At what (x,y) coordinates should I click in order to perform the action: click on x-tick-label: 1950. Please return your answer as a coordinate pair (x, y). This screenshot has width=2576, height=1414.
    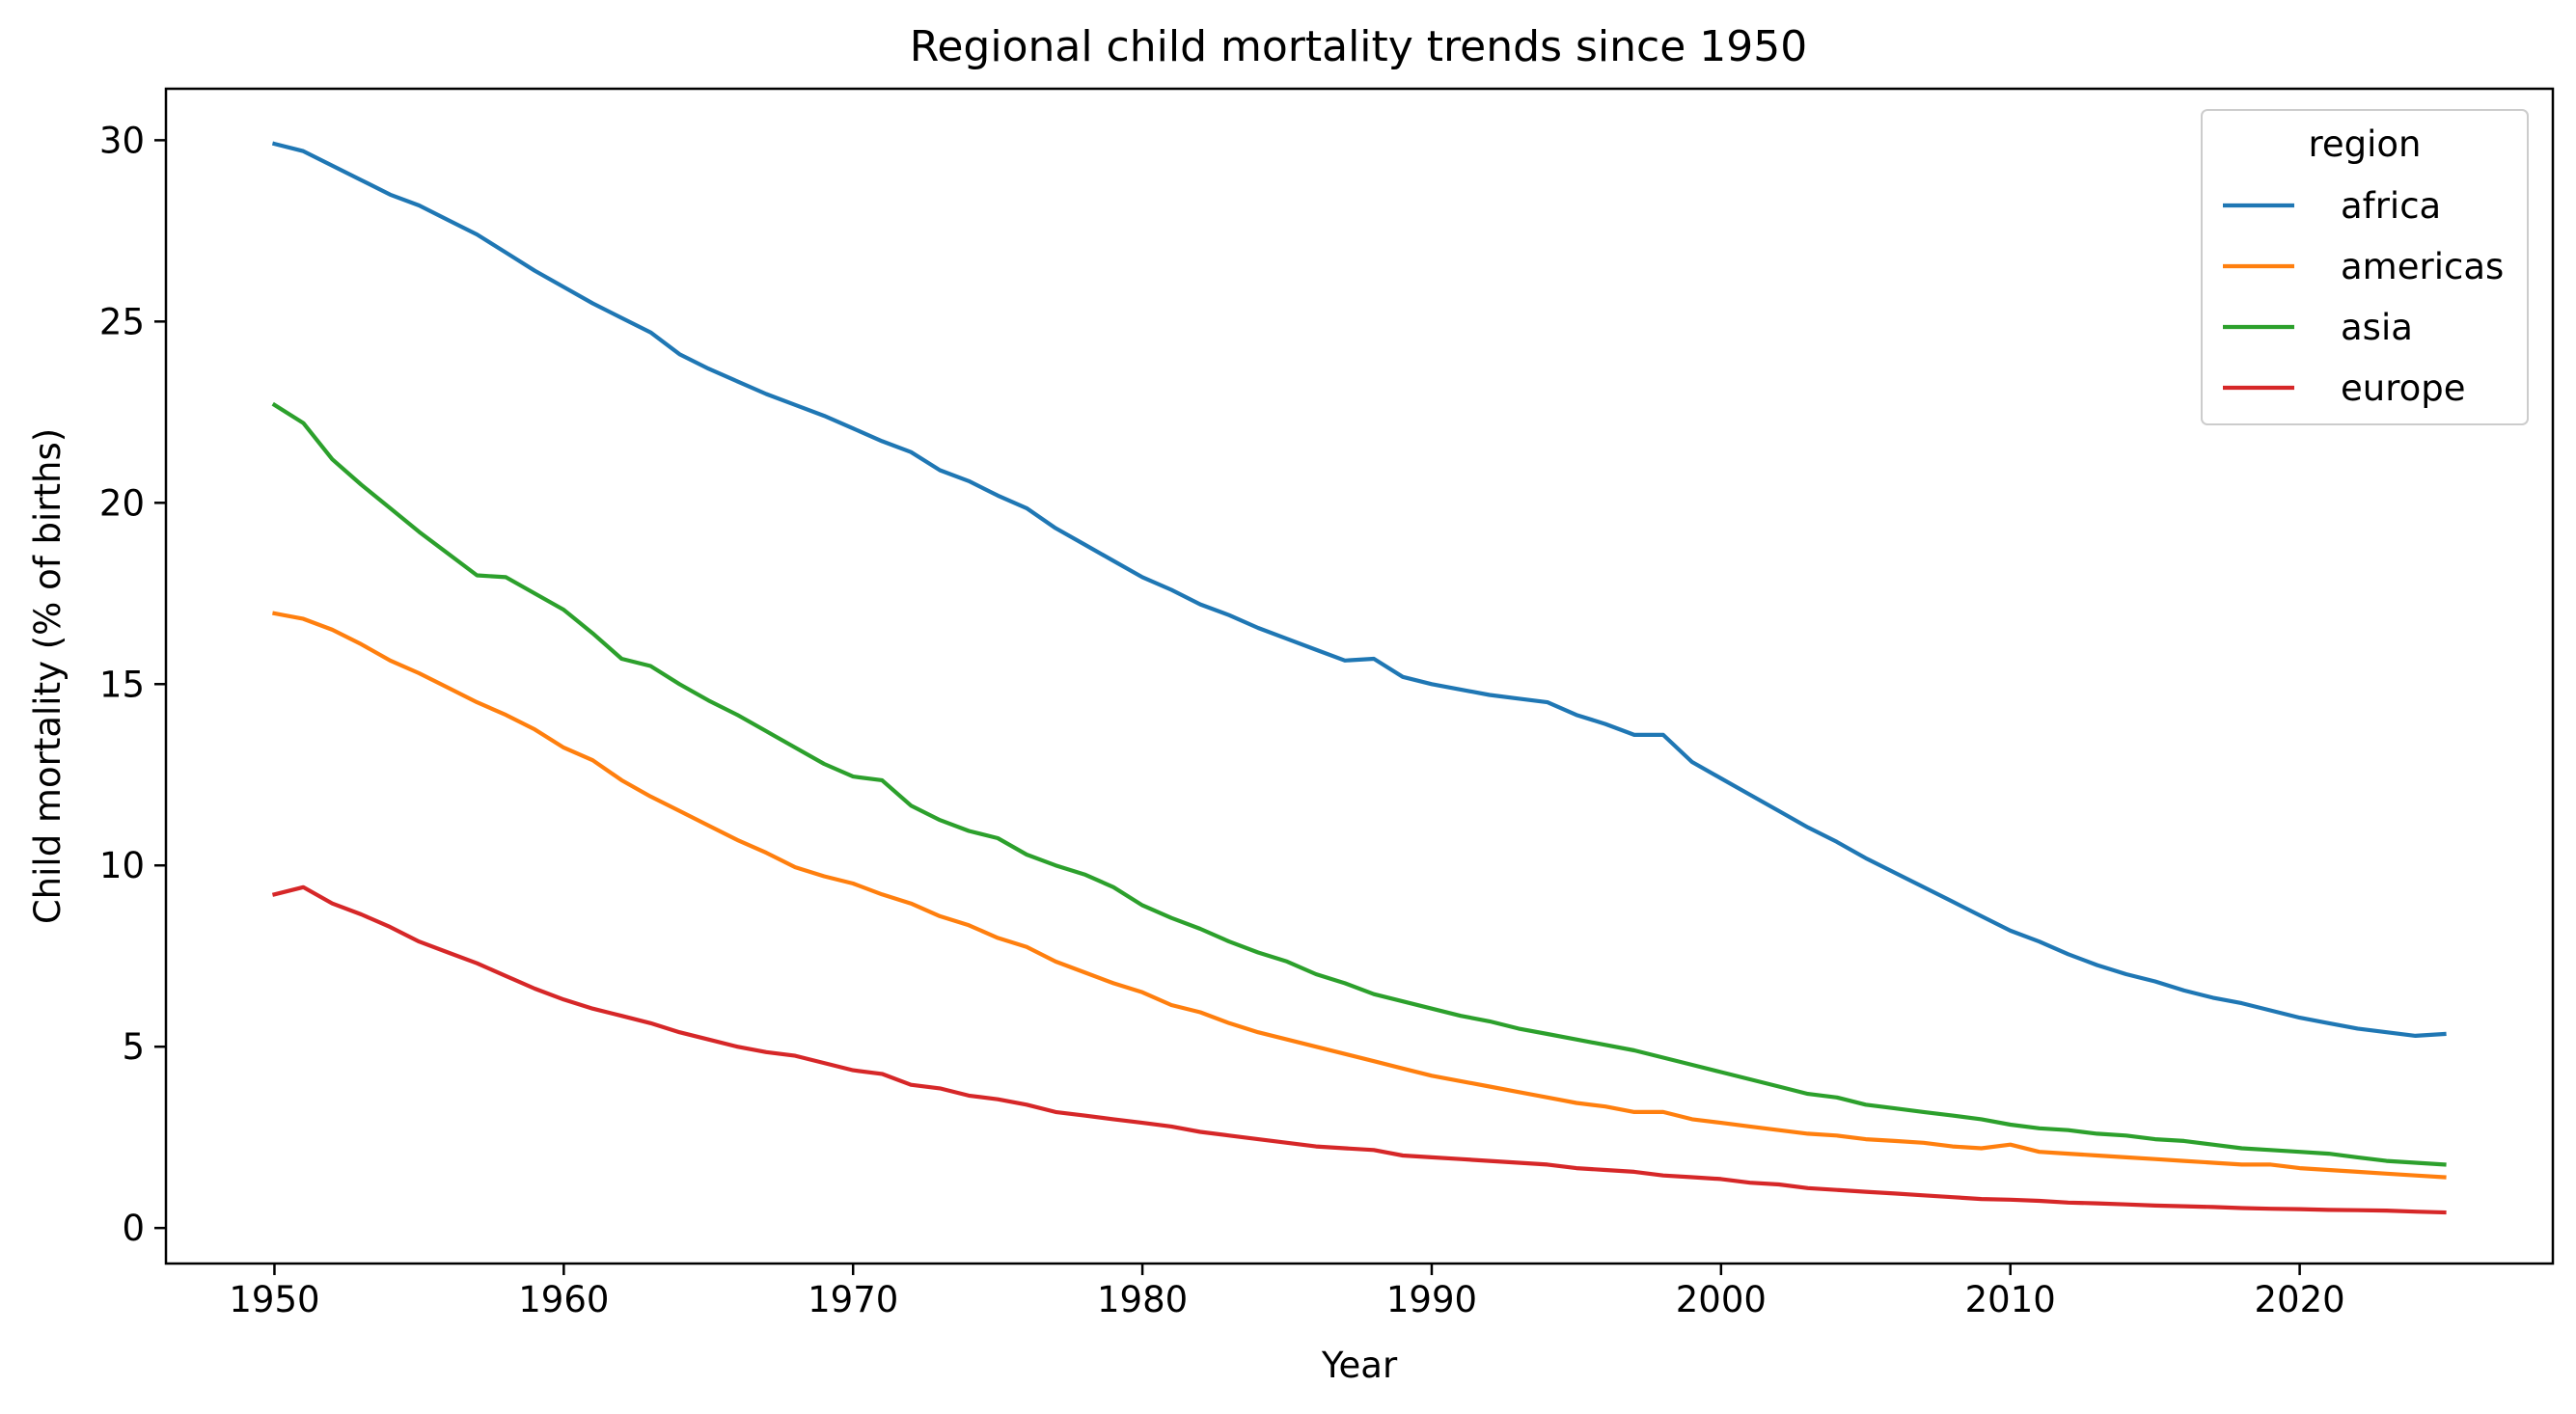
    Looking at the image, I should click on (274, 1299).